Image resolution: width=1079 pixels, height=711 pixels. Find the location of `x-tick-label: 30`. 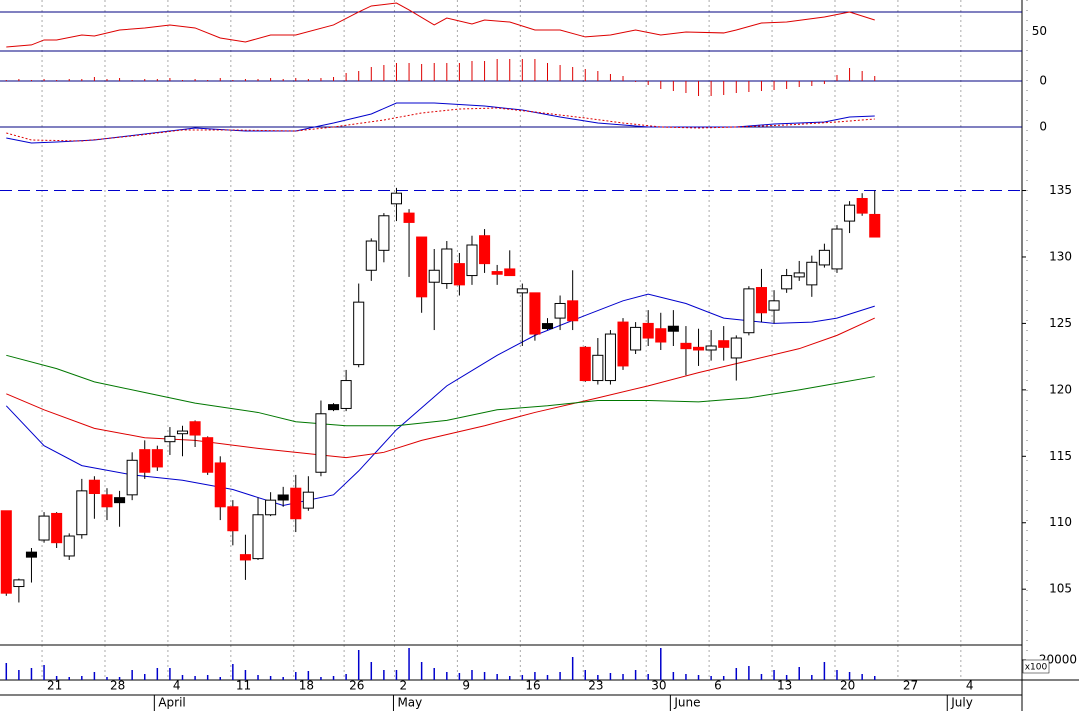

x-tick-label: 30 is located at coordinates (658, 686).